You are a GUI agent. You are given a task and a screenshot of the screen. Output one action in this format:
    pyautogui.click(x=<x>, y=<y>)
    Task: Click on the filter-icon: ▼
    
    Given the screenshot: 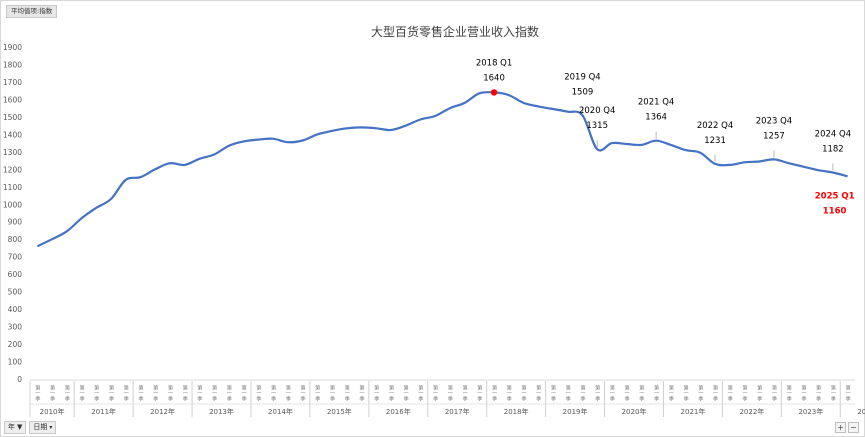 What is the action you would take?
    pyautogui.click(x=20, y=427)
    